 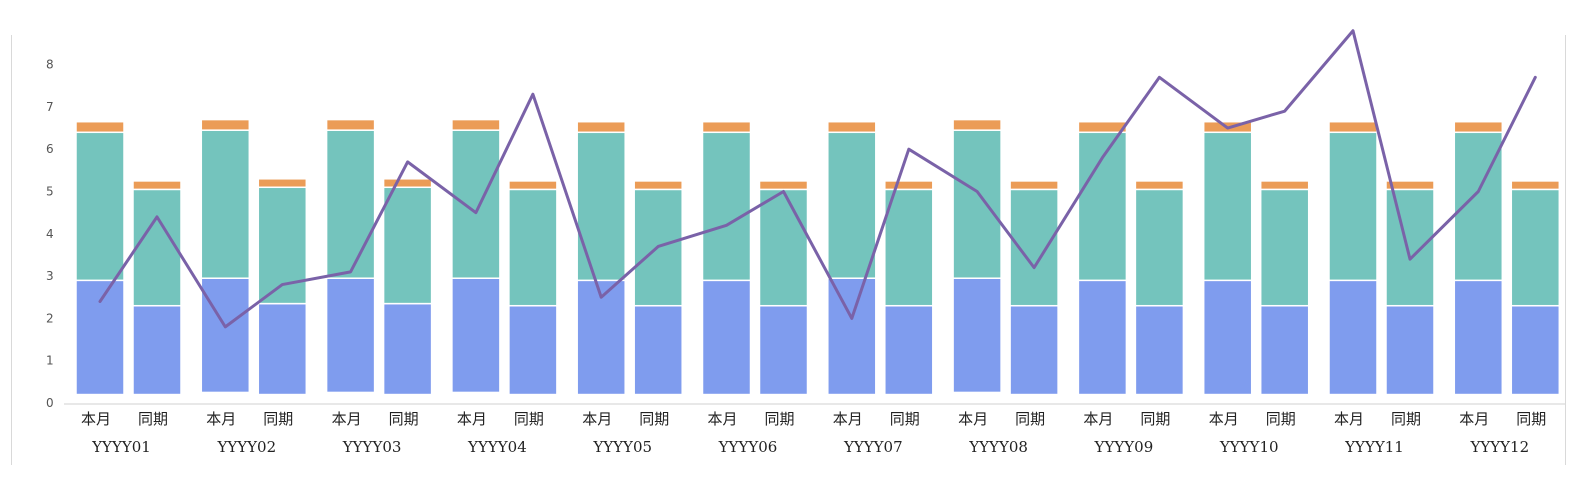 I want to click on y-axis: 0 1 2 3 4 5 6 7 8, so click(x=50, y=234).